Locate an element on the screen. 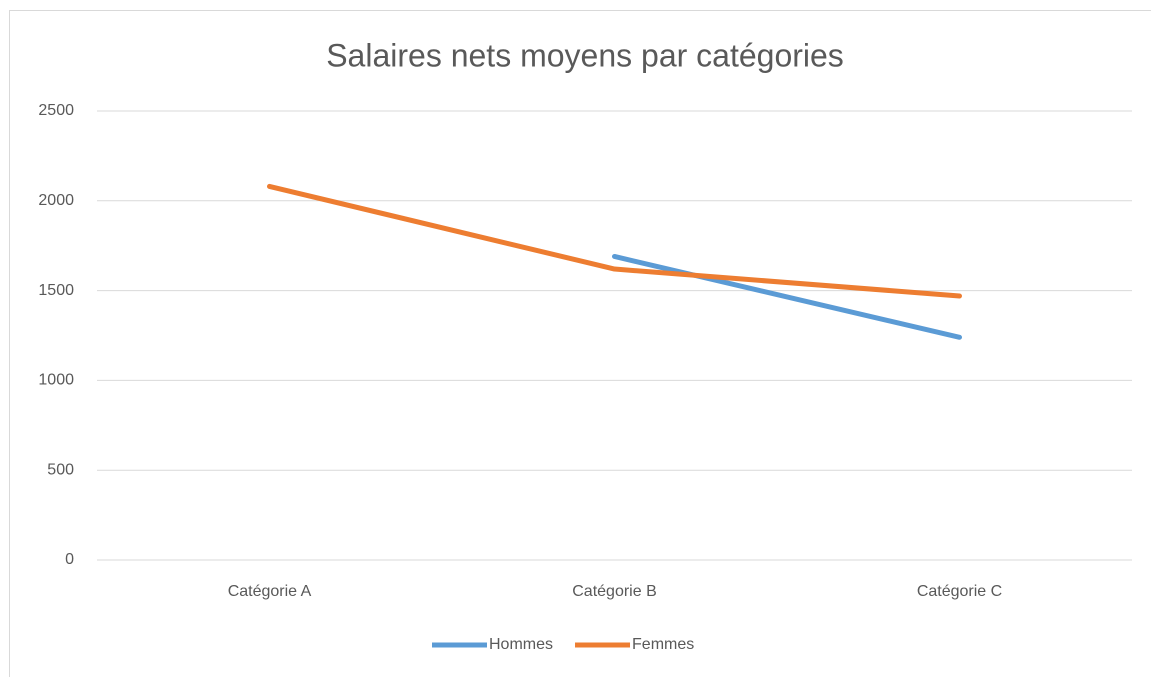  y-tick-label: 2000 is located at coordinates (56, 200).